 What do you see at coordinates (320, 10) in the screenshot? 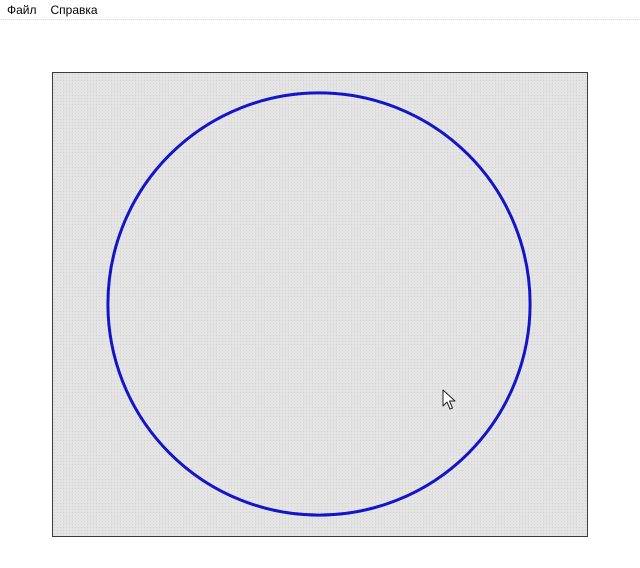
I see `menu-bar: Файл Справка` at bounding box center [320, 10].